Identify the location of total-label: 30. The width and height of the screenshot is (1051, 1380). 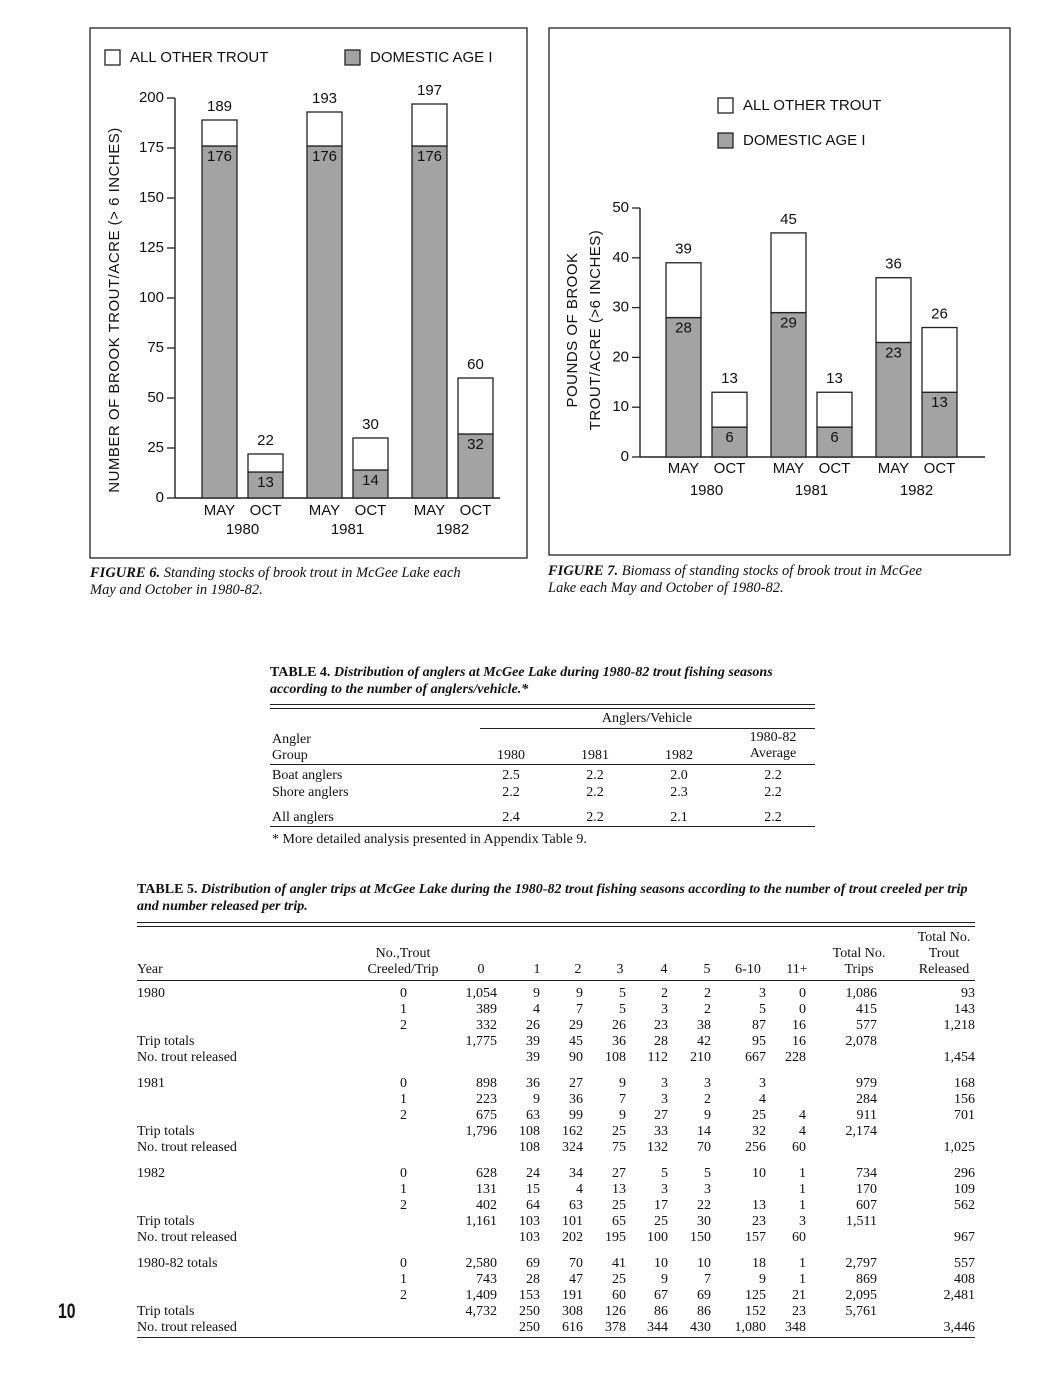
(370, 424).